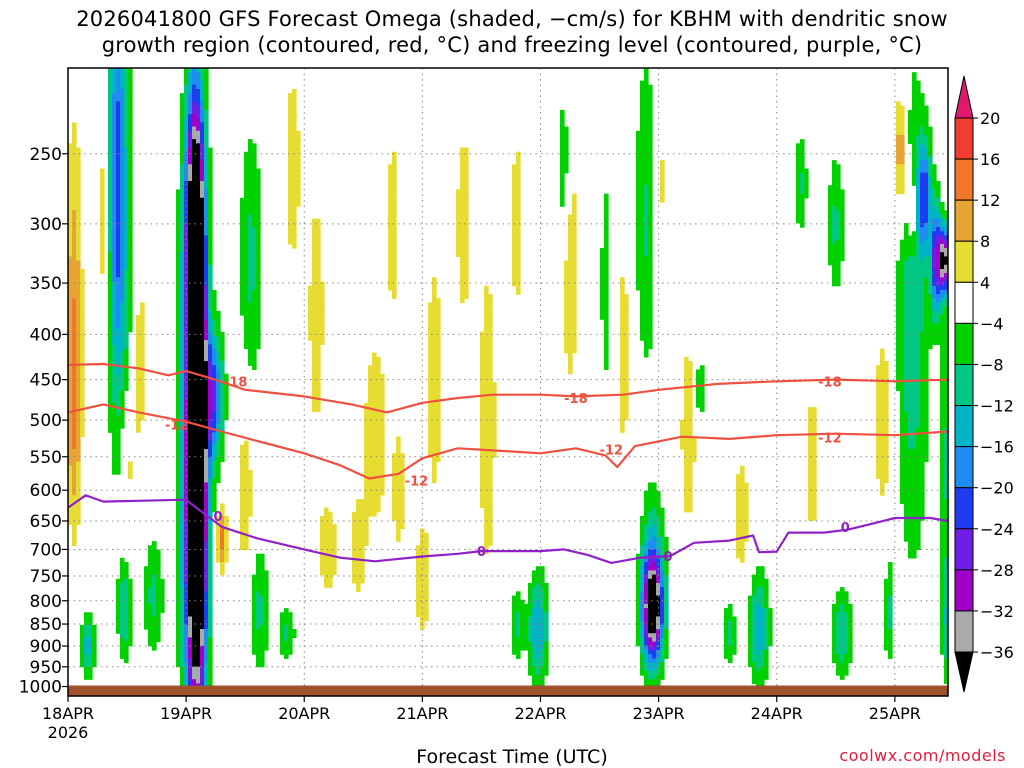 Image resolution: width=1024 pixels, height=768 pixels. Describe the element at coordinates (46, 381) in the screenshot. I see `y-tick-label: 450` at that location.